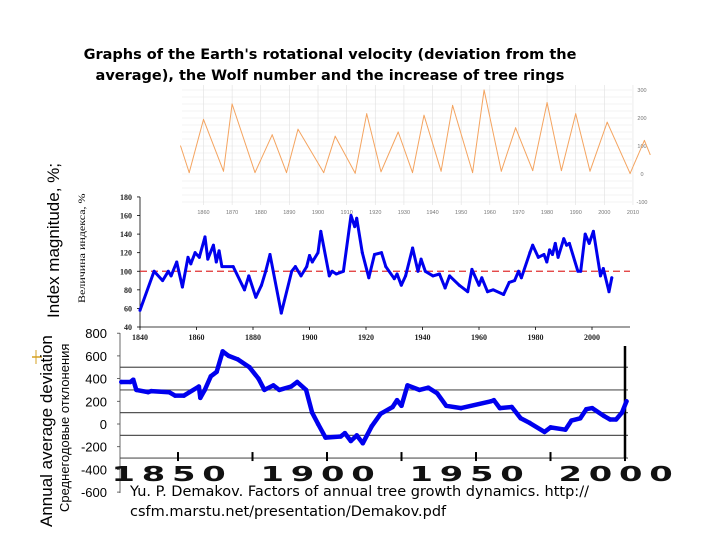 This screenshot has height=540, width=720. I want to click on y-tick-label: -400, so click(94, 469).